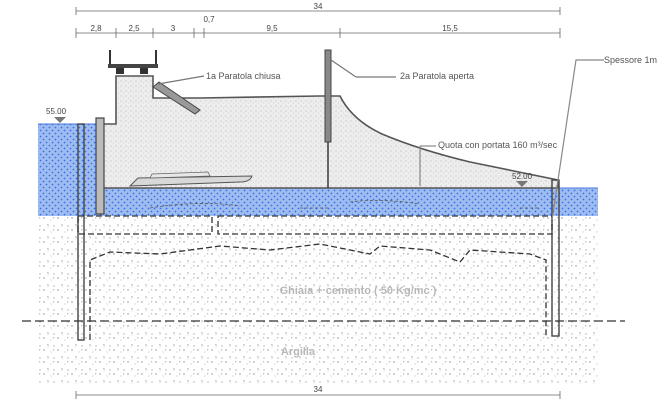 The width and height of the screenshot is (671, 399). Describe the element at coordinates (522, 176) in the screenshot. I see `svg-text: 52.00` at that location.